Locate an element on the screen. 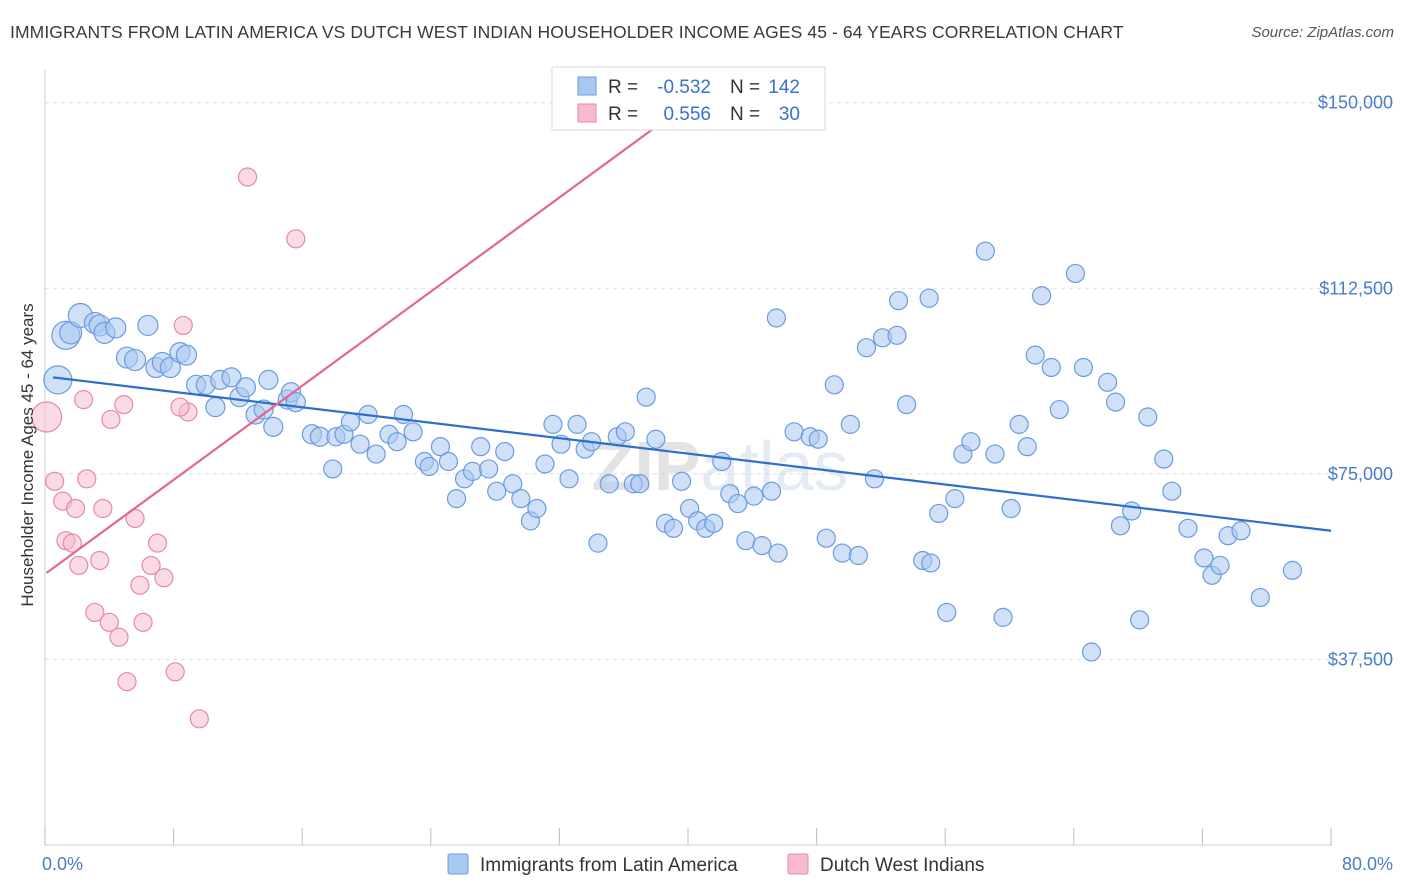 The width and height of the screenshot is (1406, 892). y-tick-labels: $37,500 $75,000 $112,500 $150,000 is located at coordinates (1355, 381).